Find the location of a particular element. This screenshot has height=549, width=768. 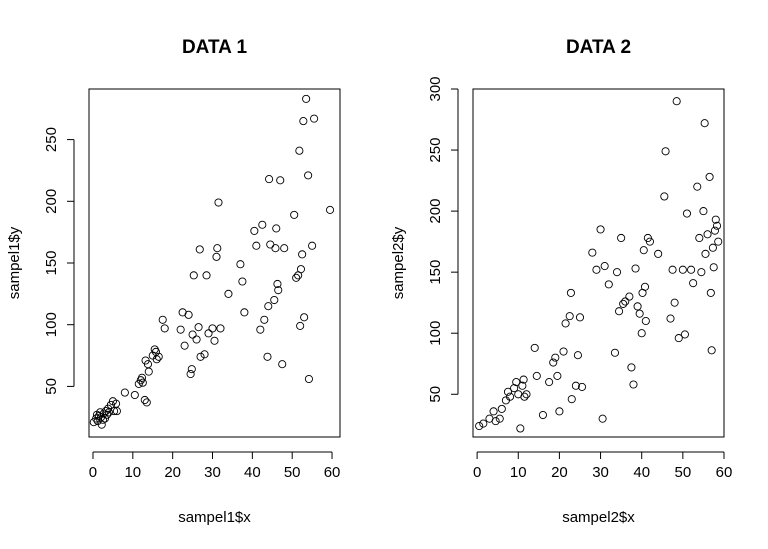

x-tick-label: 50 is located at coordinates (683, 472).